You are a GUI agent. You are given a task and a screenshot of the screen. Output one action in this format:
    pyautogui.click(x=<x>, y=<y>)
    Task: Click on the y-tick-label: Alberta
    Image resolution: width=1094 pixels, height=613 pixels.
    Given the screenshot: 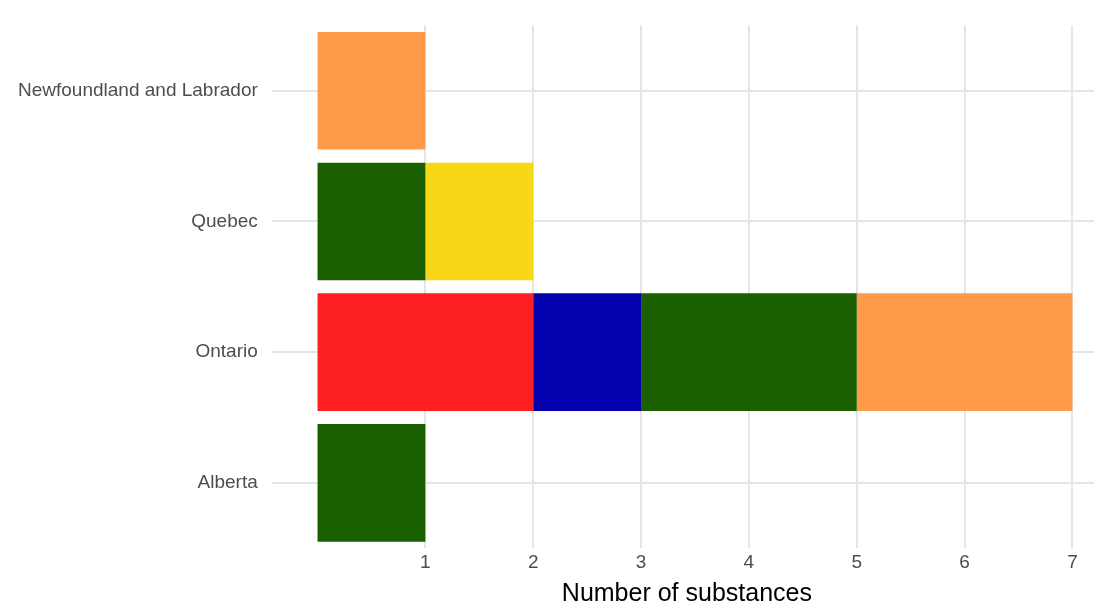 What is the action you would take?
    pyautogui.click(x=228, y=482)
    